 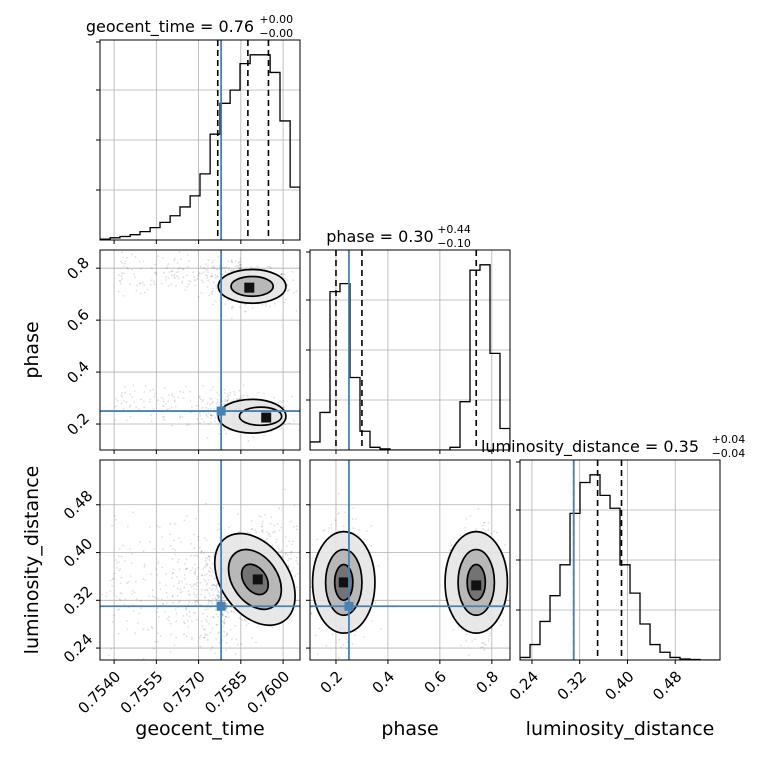 What do you see at coordinates (379, 236) in the screenshot?
I see `panel-title-49: phase = 0.30` at bounding box center [379, 236].